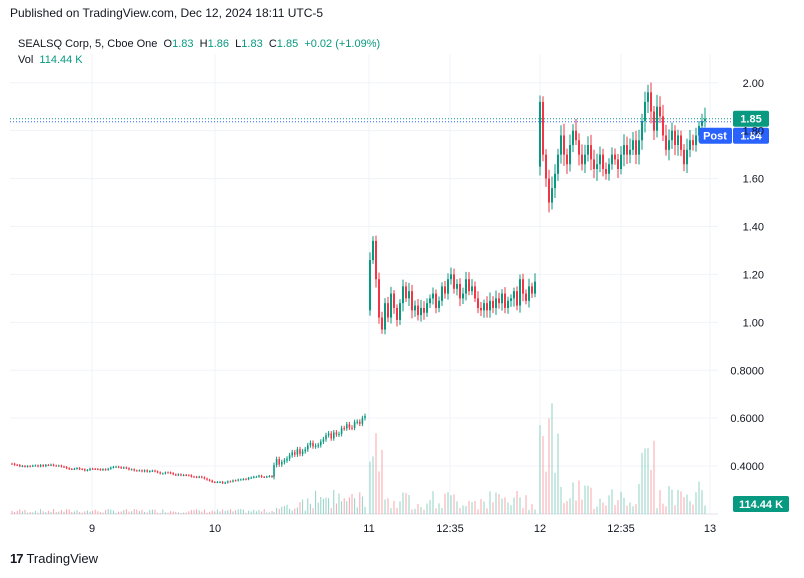  I want to click on y-tick-label: 0.8000, so click(747, 371).